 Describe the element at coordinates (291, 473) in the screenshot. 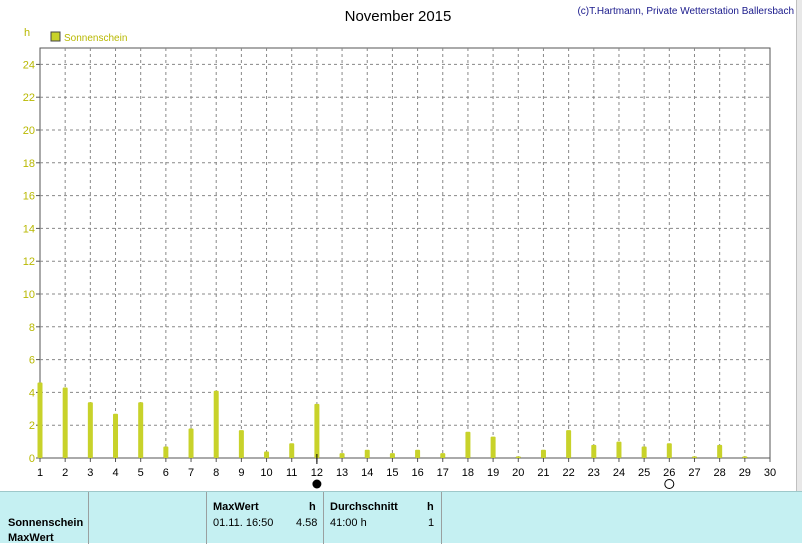

I see `x-tick-label: 11` at that location.